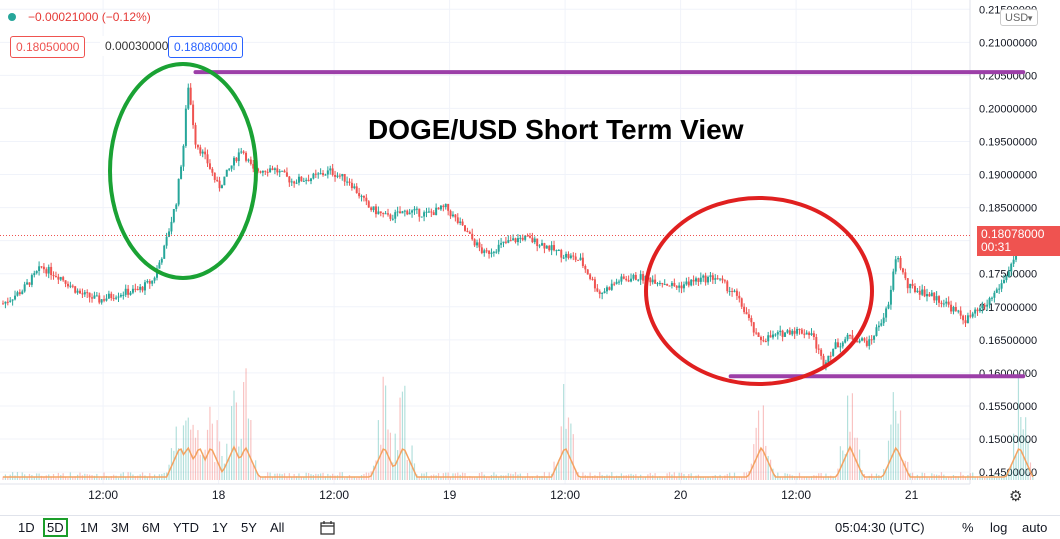  I want to click on auto-toggle: auto, so click(1035, 527).